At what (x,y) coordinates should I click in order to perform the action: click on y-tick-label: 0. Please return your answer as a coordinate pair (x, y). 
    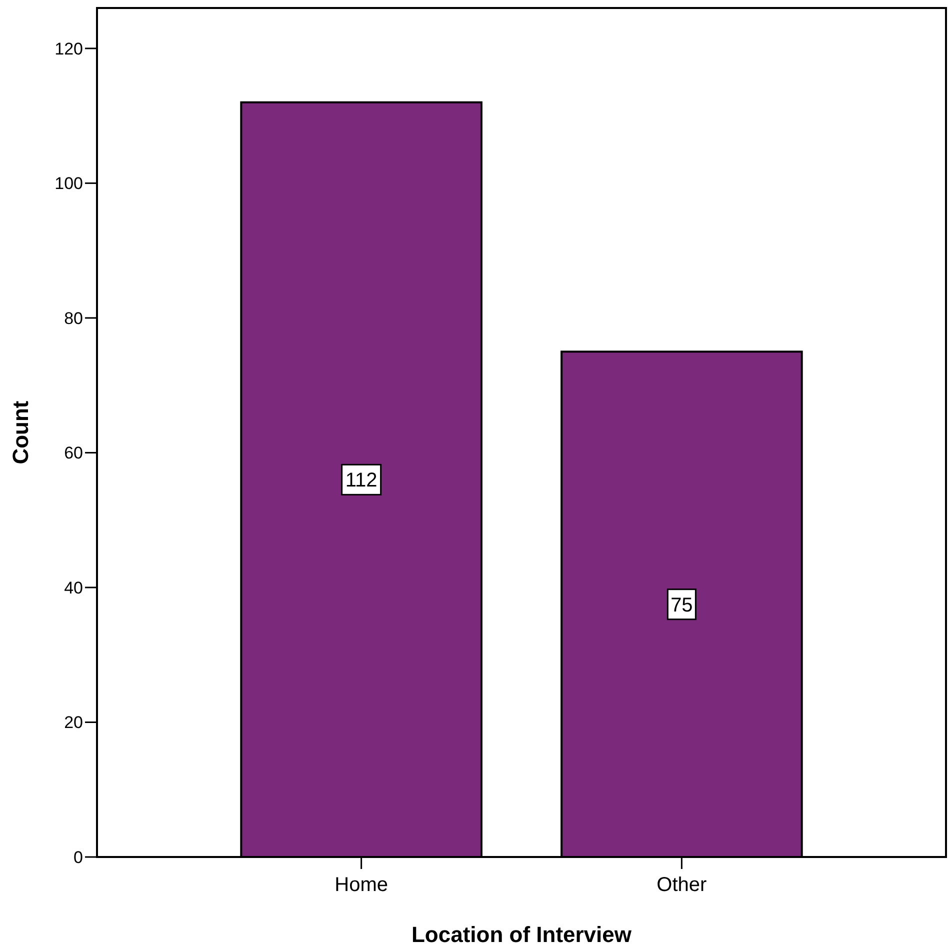
    Looking at the image, I should click on (78, 857).